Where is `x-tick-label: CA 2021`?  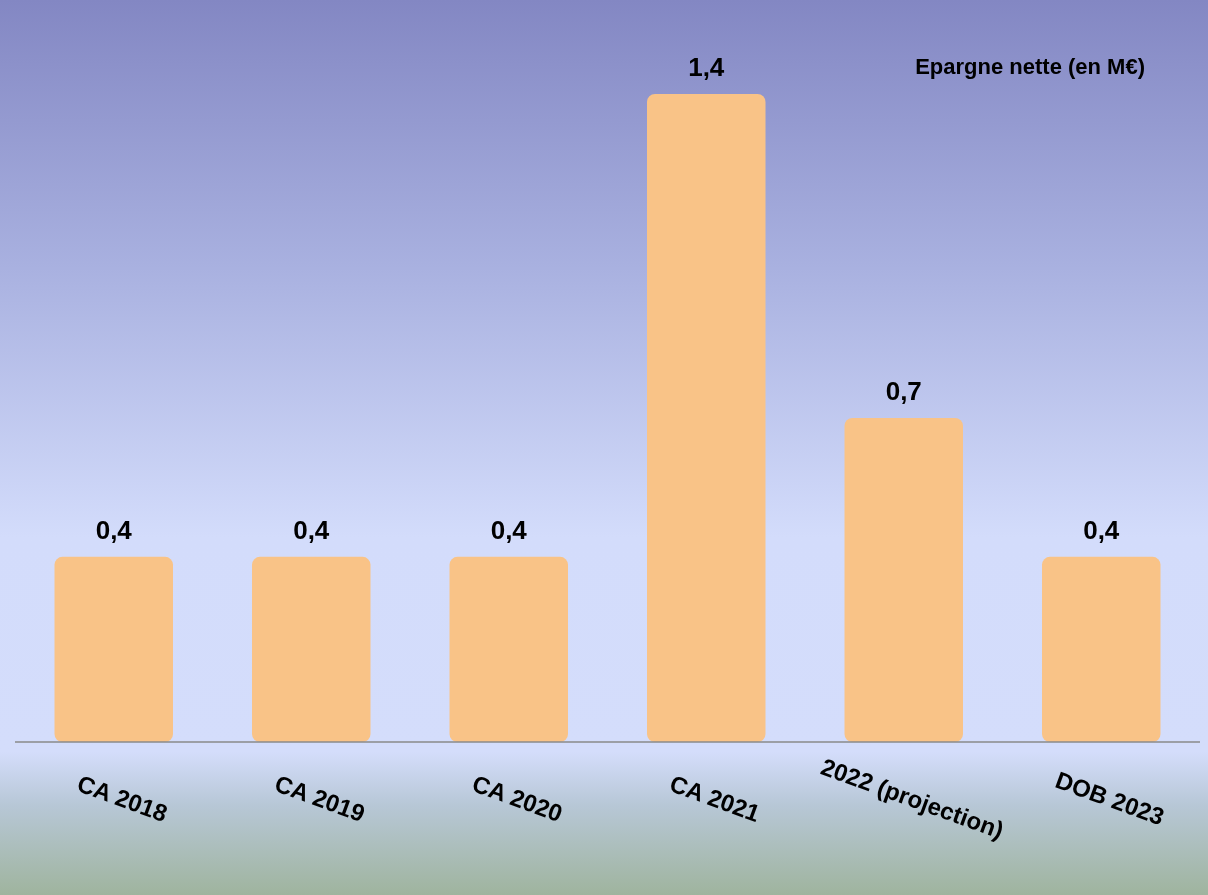 x-tick-label: CA 2021 is located at coordinates (715, 798).